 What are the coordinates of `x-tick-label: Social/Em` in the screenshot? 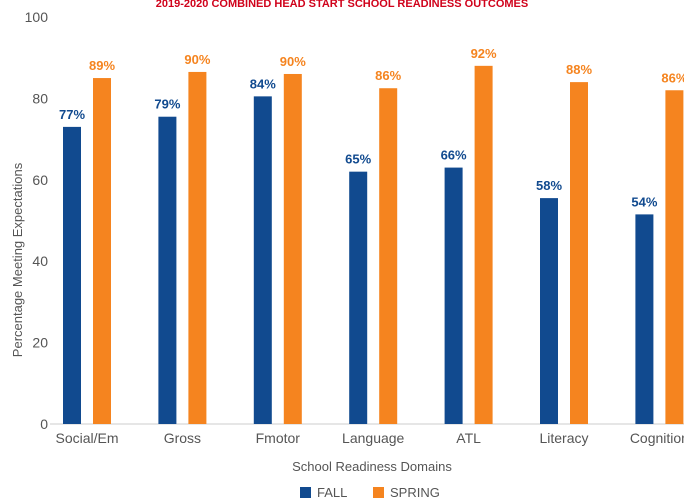 It's located at (86, 438).